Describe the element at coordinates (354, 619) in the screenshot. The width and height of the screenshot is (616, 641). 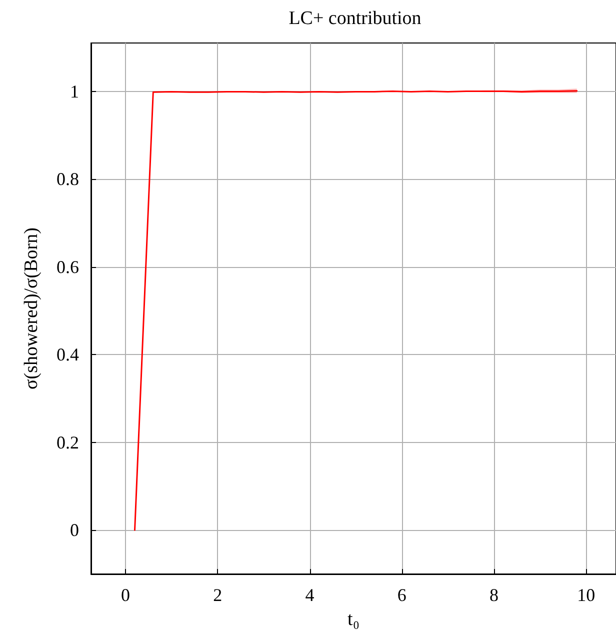
I see `x-axis-title: t₀` at that location.